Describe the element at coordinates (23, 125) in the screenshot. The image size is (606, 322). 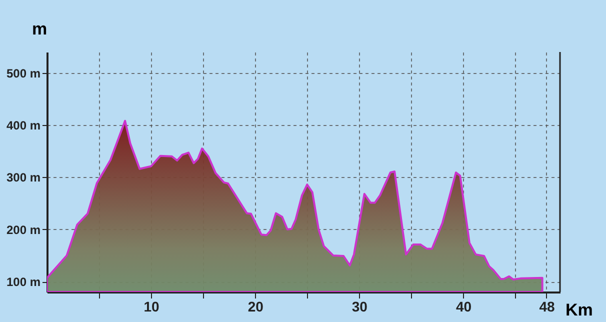
I see `y-tick-label: 400 m` at that location.